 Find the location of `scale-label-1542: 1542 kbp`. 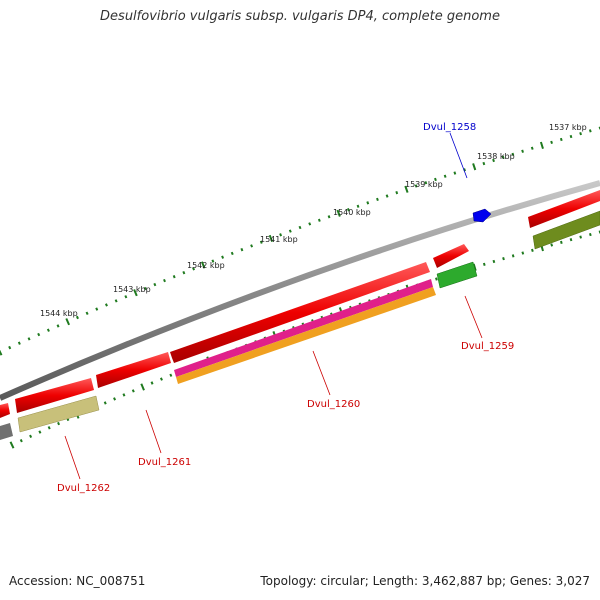

scale-label-1542: 1542 kbp is located at coordinates (206, 265).